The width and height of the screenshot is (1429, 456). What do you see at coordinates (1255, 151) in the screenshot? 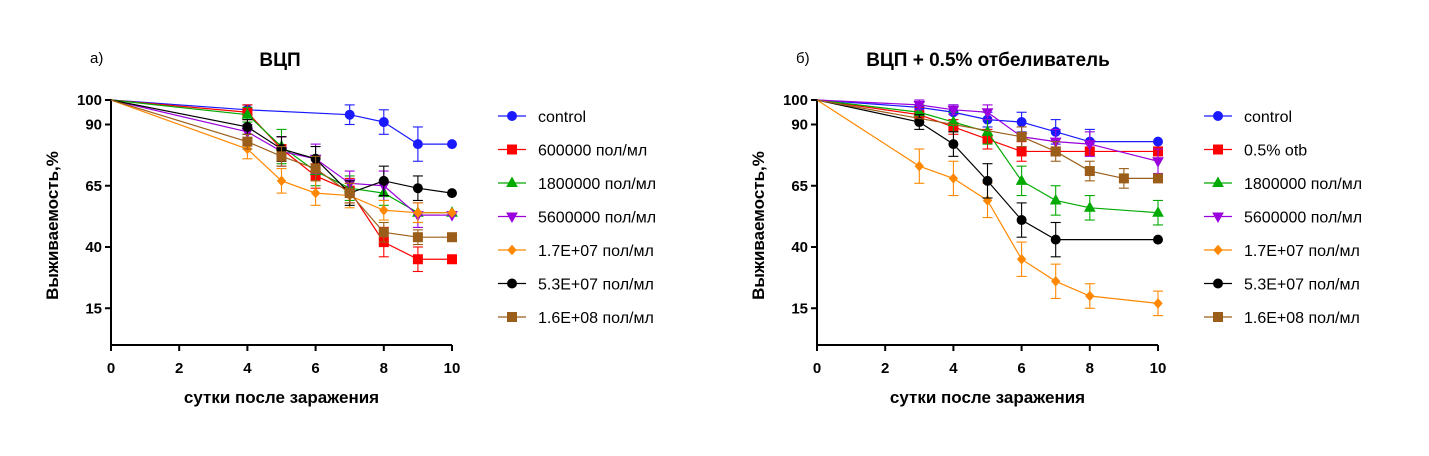
I see `legend-item: 0.5% otb` at bounding box center [1255, 151].